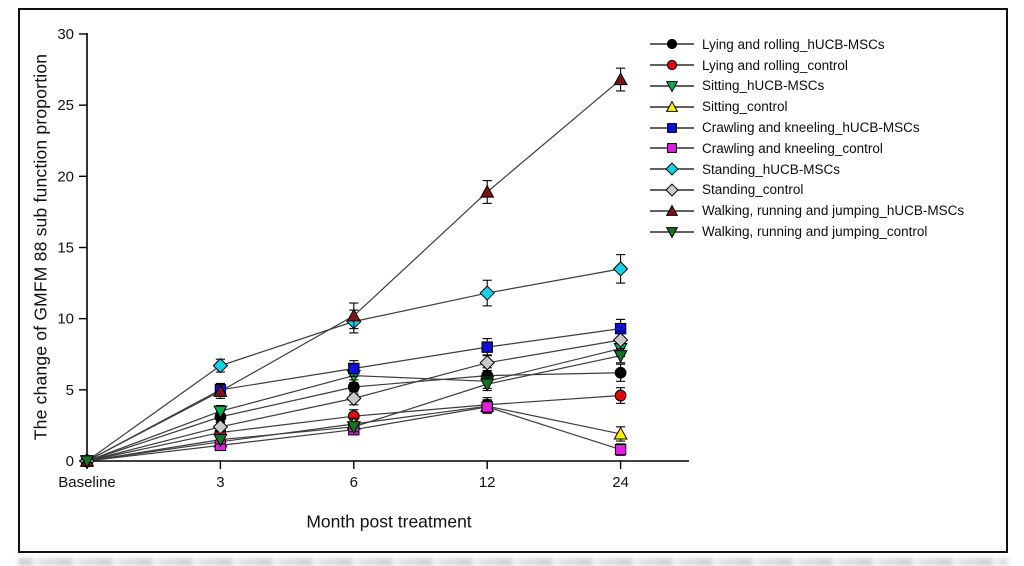 This screenshot has height=566, width=1024. What do you see at coordinates (811, 128) in the screenshot?
I see `legend-label: Crawling and kneeling_hUCB-MSCs` at bounding box center [811, 128].